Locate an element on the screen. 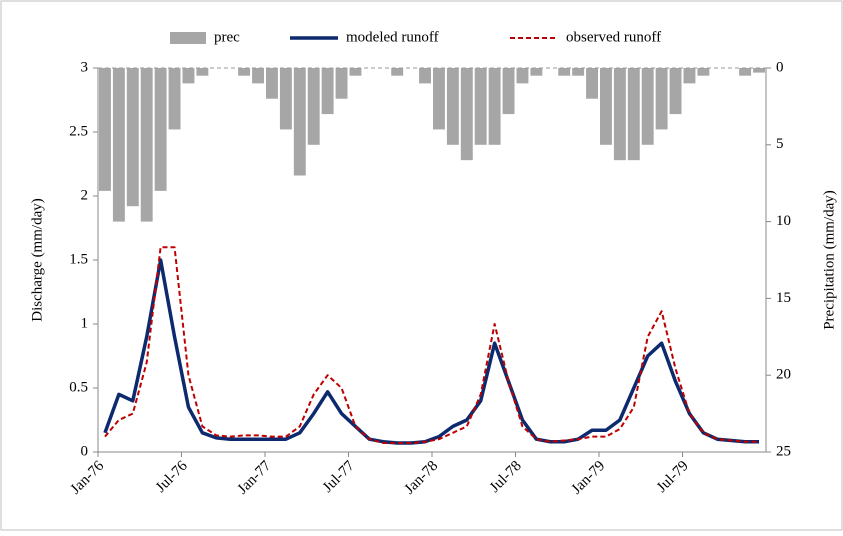 The height and width of the screenshot is (536, 843). y-tick-label: 3 is located at coordinates (85, 67).